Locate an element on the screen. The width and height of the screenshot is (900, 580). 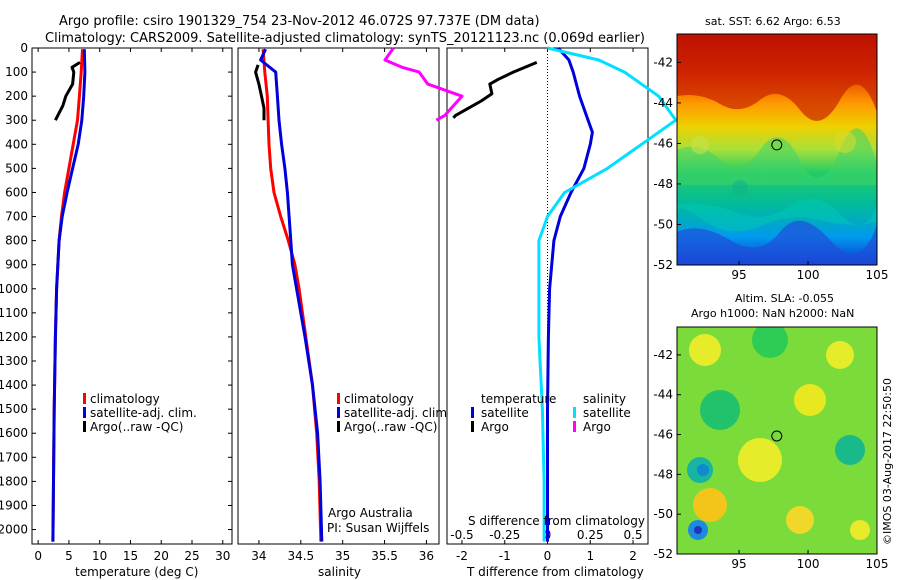
legend-label-t-satellite: satellite is located at coordinates (505, 413).